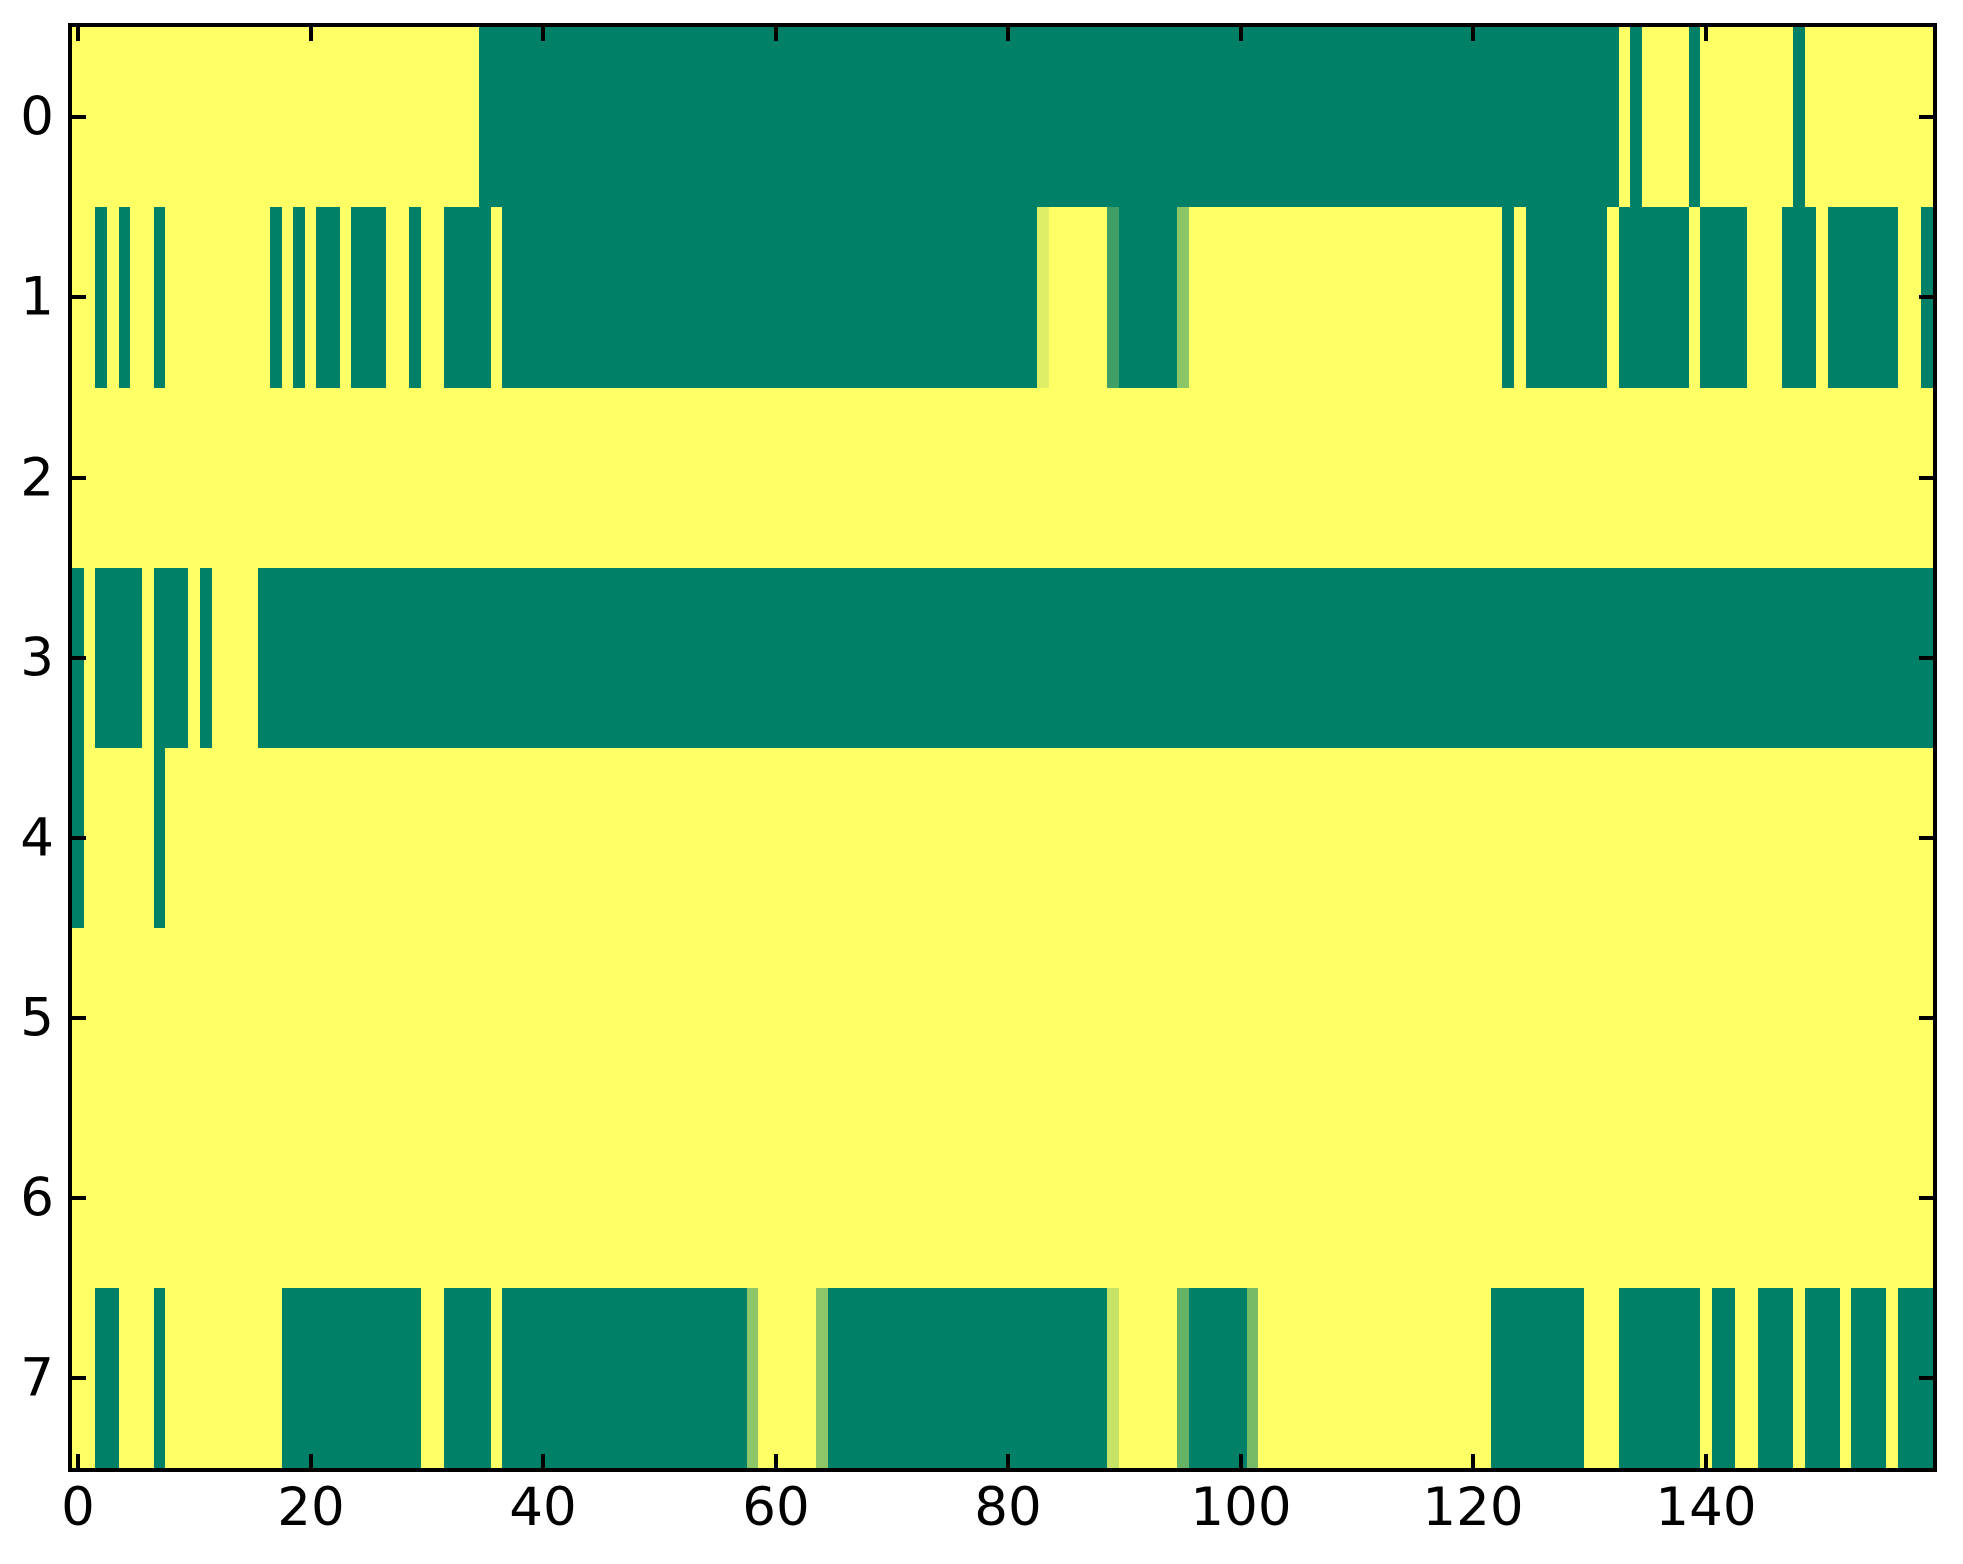  Describe the element at coordinates (311, 1507) in the screenshot. I see `x-tick-label: 20` at that location.